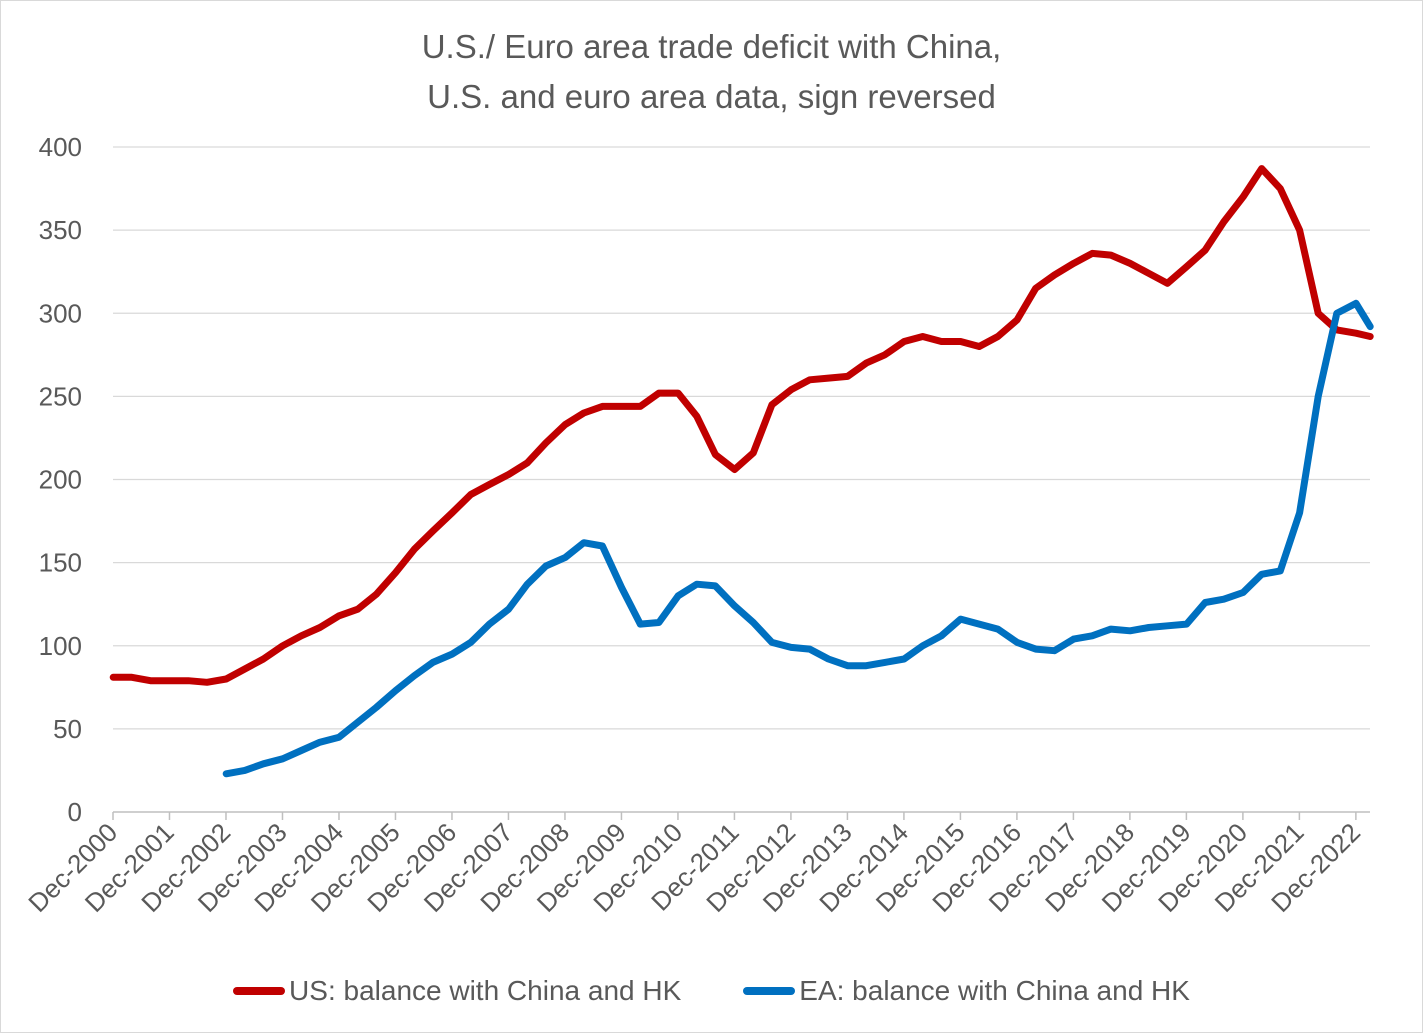 The height and width of the screenshot is (1033, 1423). I want to click on y-tick-label-50: 50, so click(67, 729).